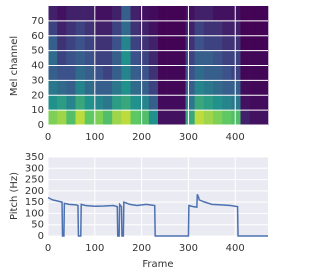 The width and height of the screenshot is (320, 275). What do you see at coordinates (94, 248) in the screenshot?
I see `x-tick-label: 100` at bounding box center [94, 248].